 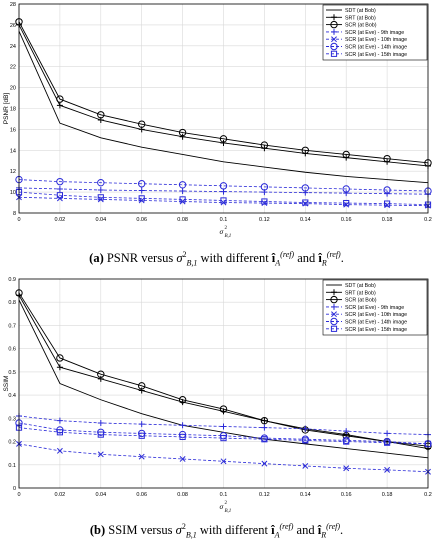 I want to click on caption-label: (b), so click(x=97, y=530).